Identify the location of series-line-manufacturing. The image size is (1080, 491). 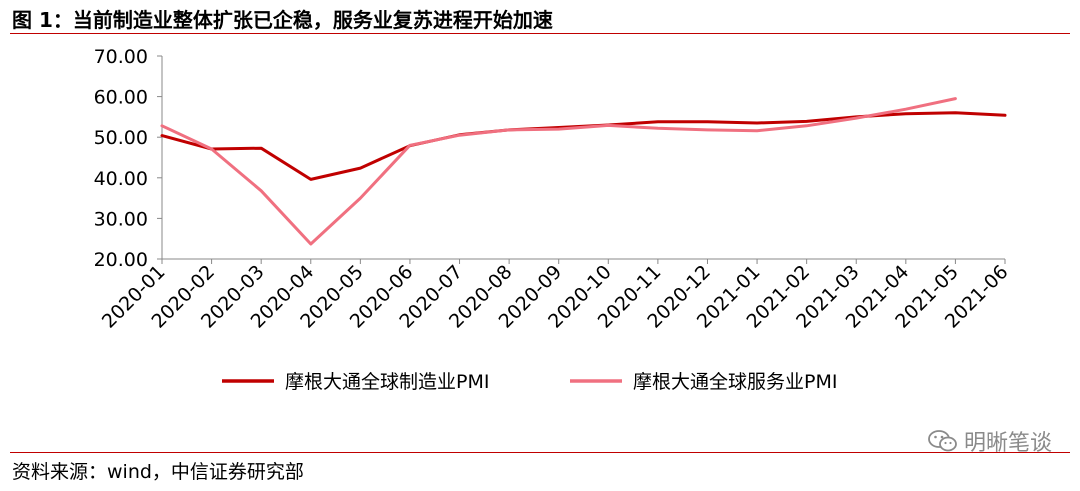
(583, 146).